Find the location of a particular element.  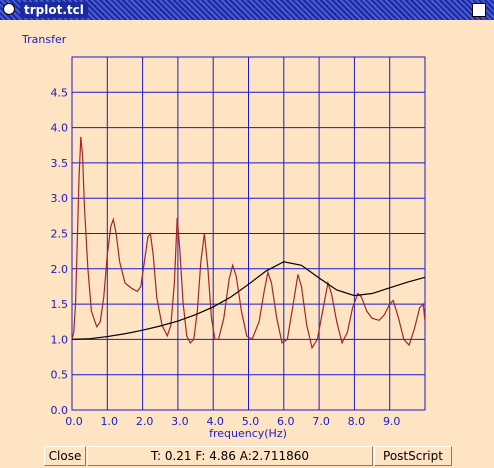

x-tick-label: 9.0 is located at coordinates (392, 421).